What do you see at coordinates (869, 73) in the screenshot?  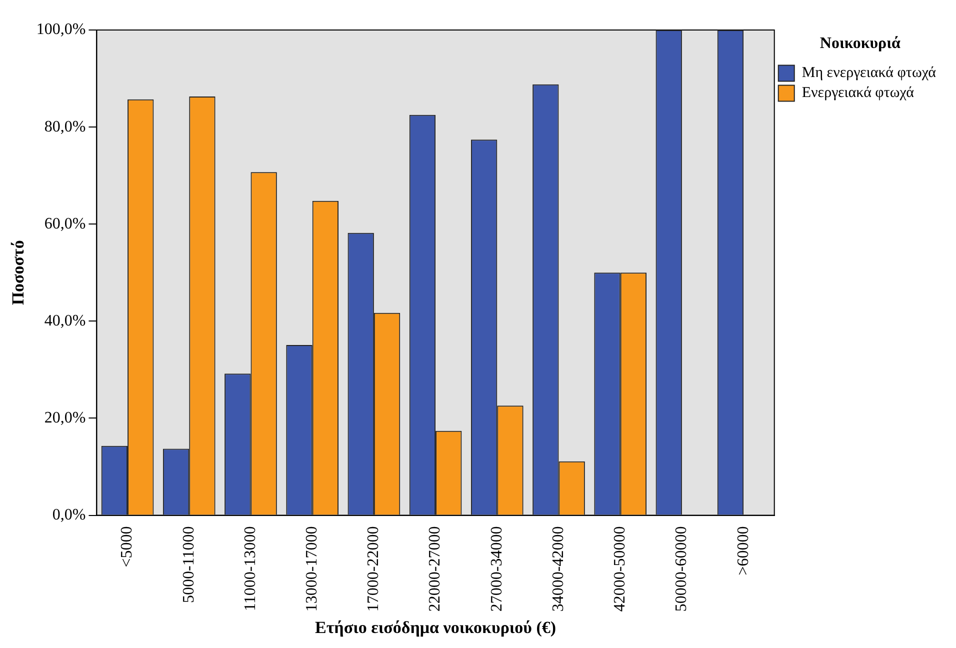 I see `legend-label: Μη ενεργειακά φτωχά` at bounding box center [869, 73].